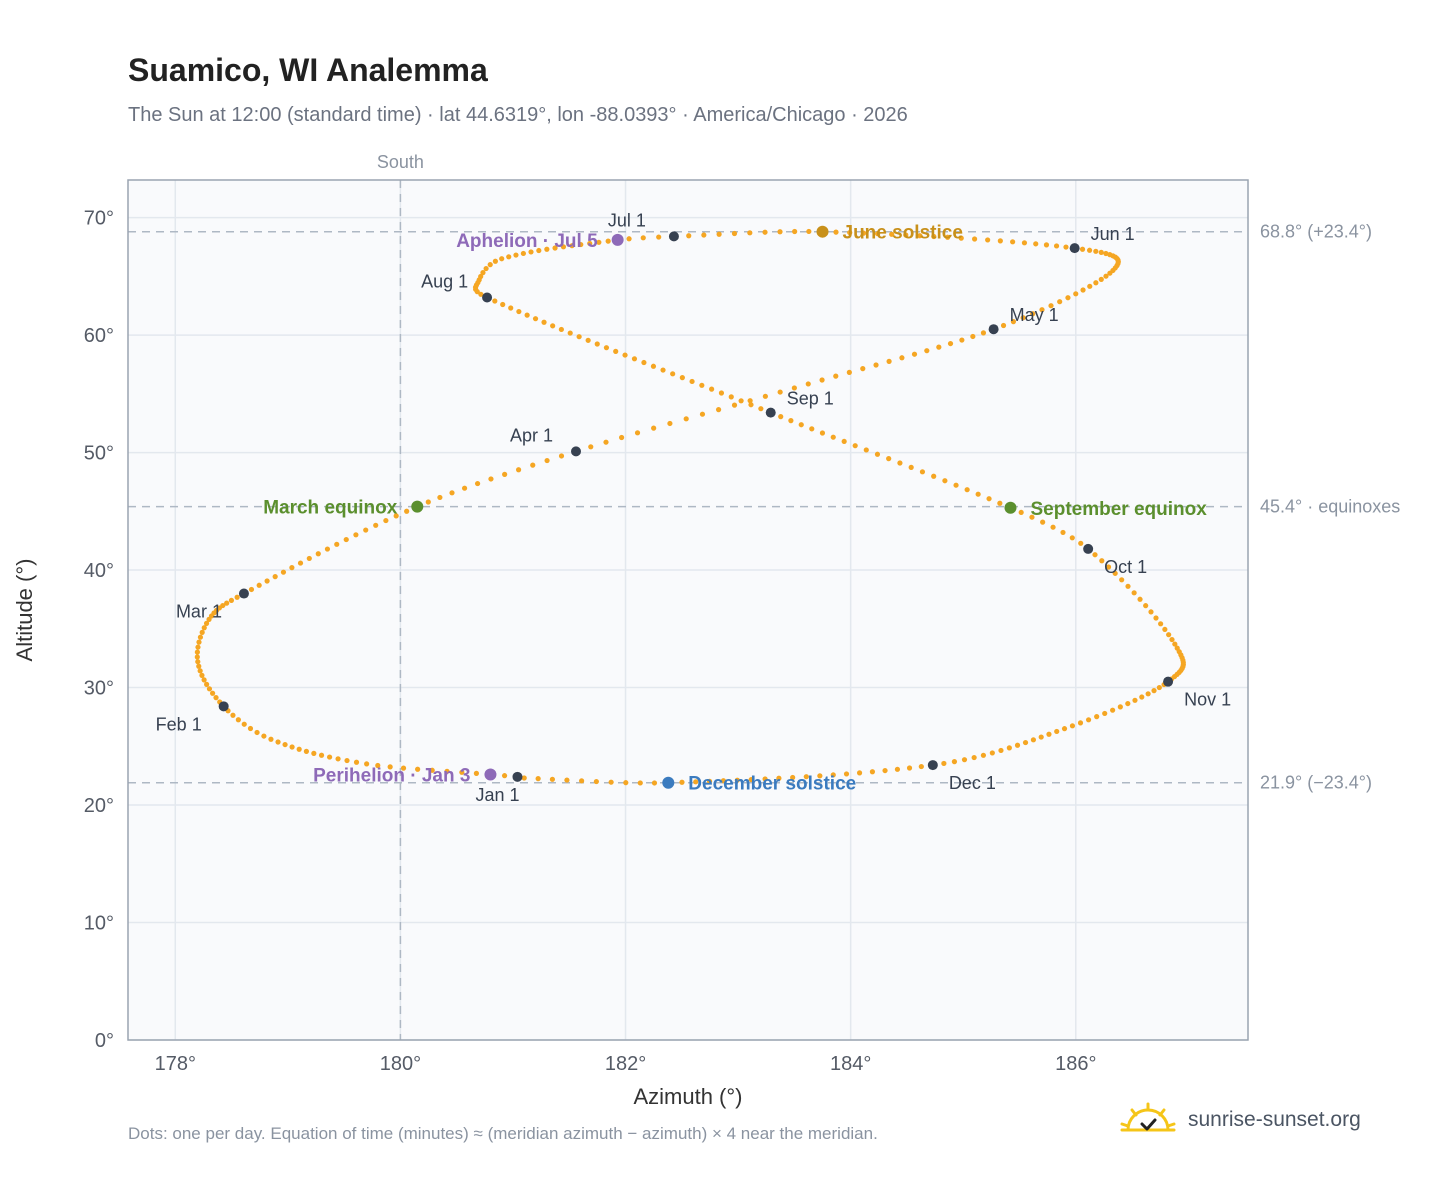  I want to click on event-label: March equinox, so click(330, 508).